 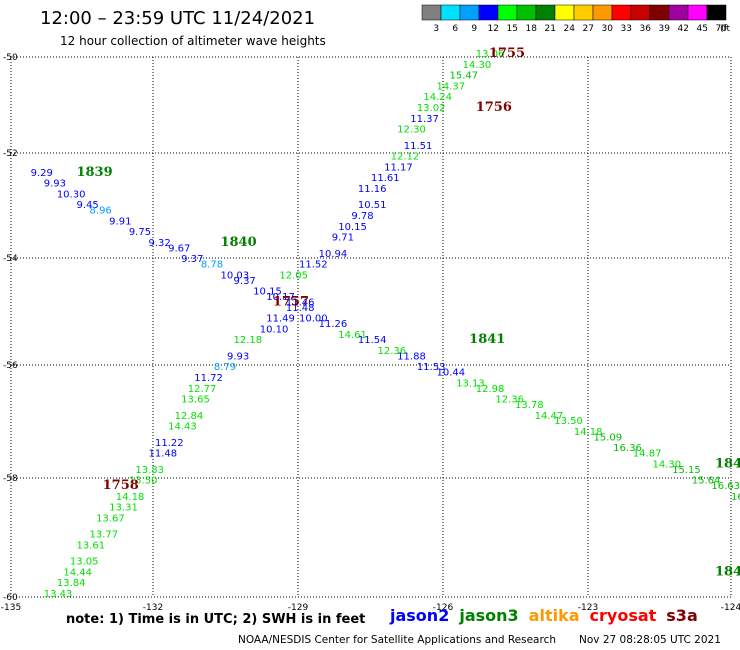 What do you see at coordinates (727, 463) in the screenshot?
I see `pass-time-label: 1842` at bounding box center [727, 463].